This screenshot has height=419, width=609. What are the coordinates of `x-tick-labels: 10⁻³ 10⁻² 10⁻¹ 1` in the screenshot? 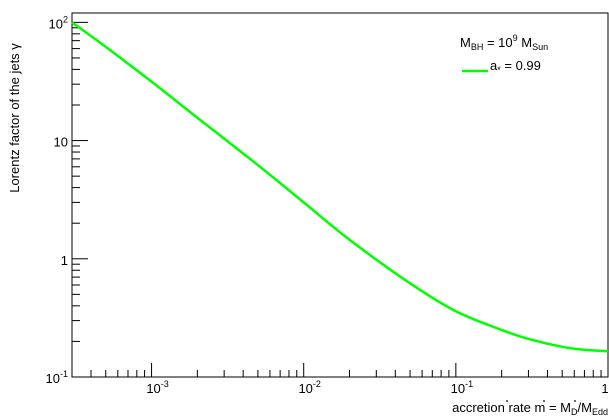 It's located at (377, 387).